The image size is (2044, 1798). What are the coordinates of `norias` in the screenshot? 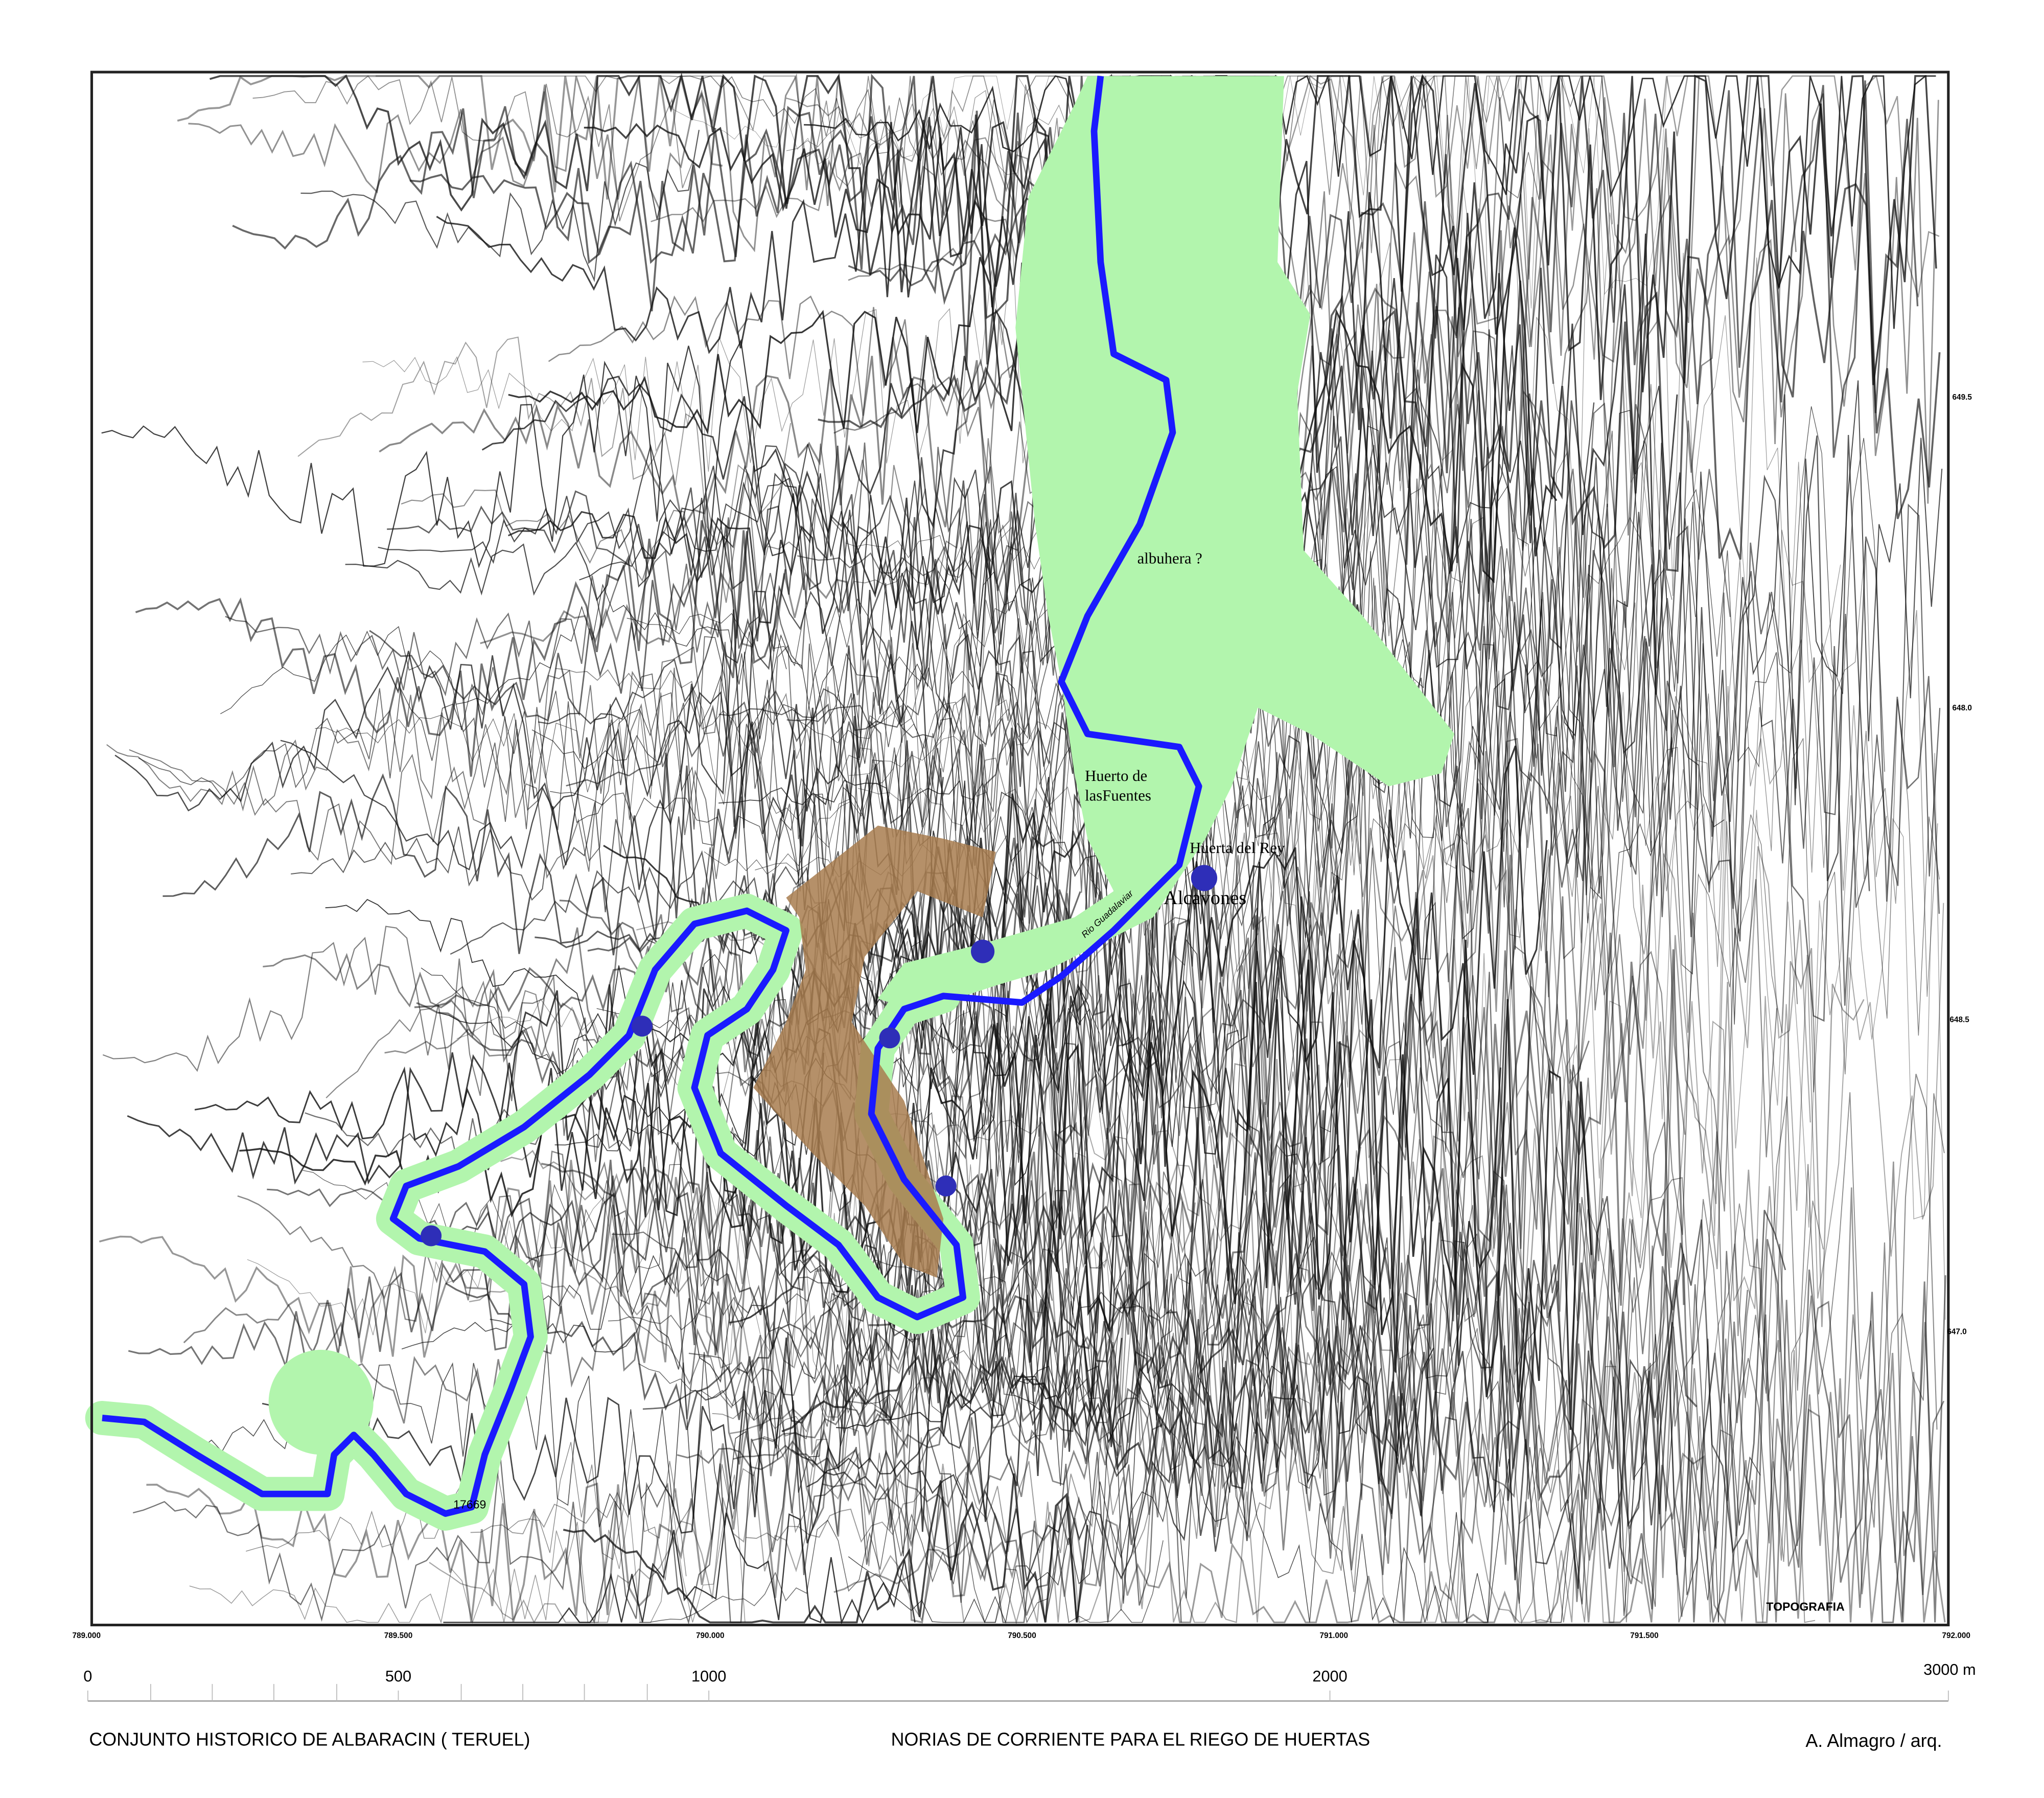 It's located at (819, 1056).